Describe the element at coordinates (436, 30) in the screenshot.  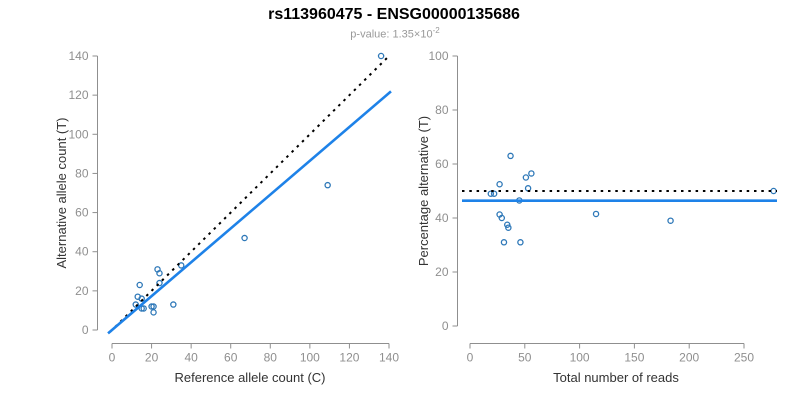
I see `pvalue-exponent: -2` at that location.